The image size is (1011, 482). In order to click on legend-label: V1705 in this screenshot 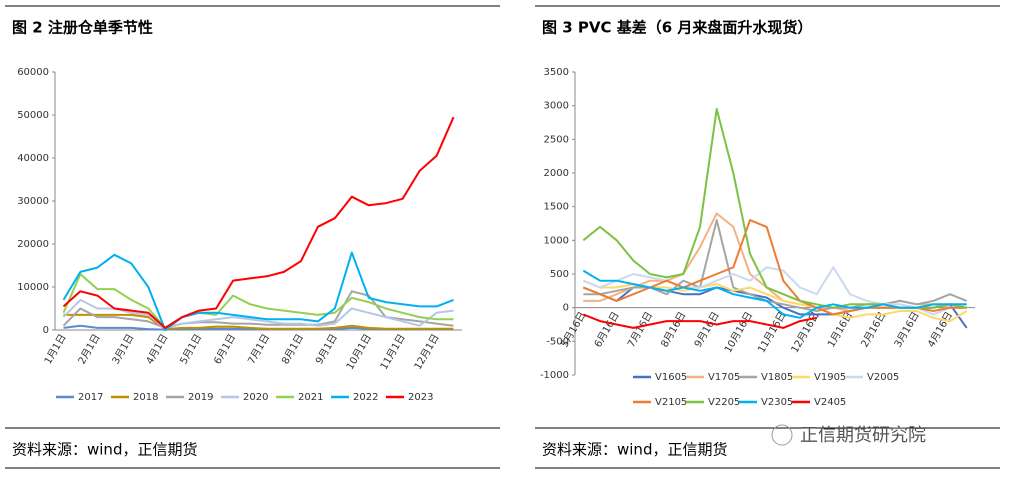, I will do `click(724, 377)`.